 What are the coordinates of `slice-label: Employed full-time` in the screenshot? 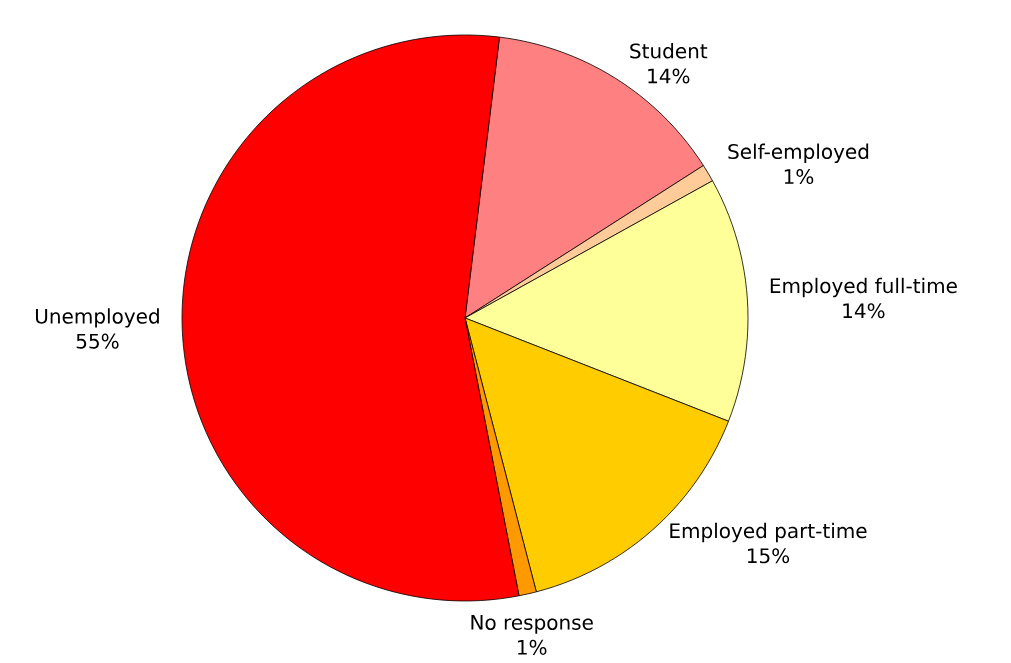 It's located at (863, 287).